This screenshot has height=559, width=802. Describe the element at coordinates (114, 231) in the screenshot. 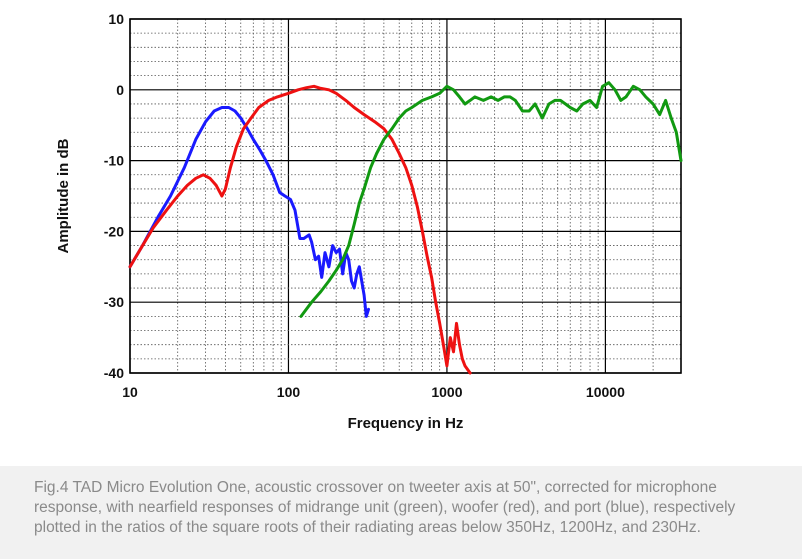

I see `y-tick-label: -20` at that location.